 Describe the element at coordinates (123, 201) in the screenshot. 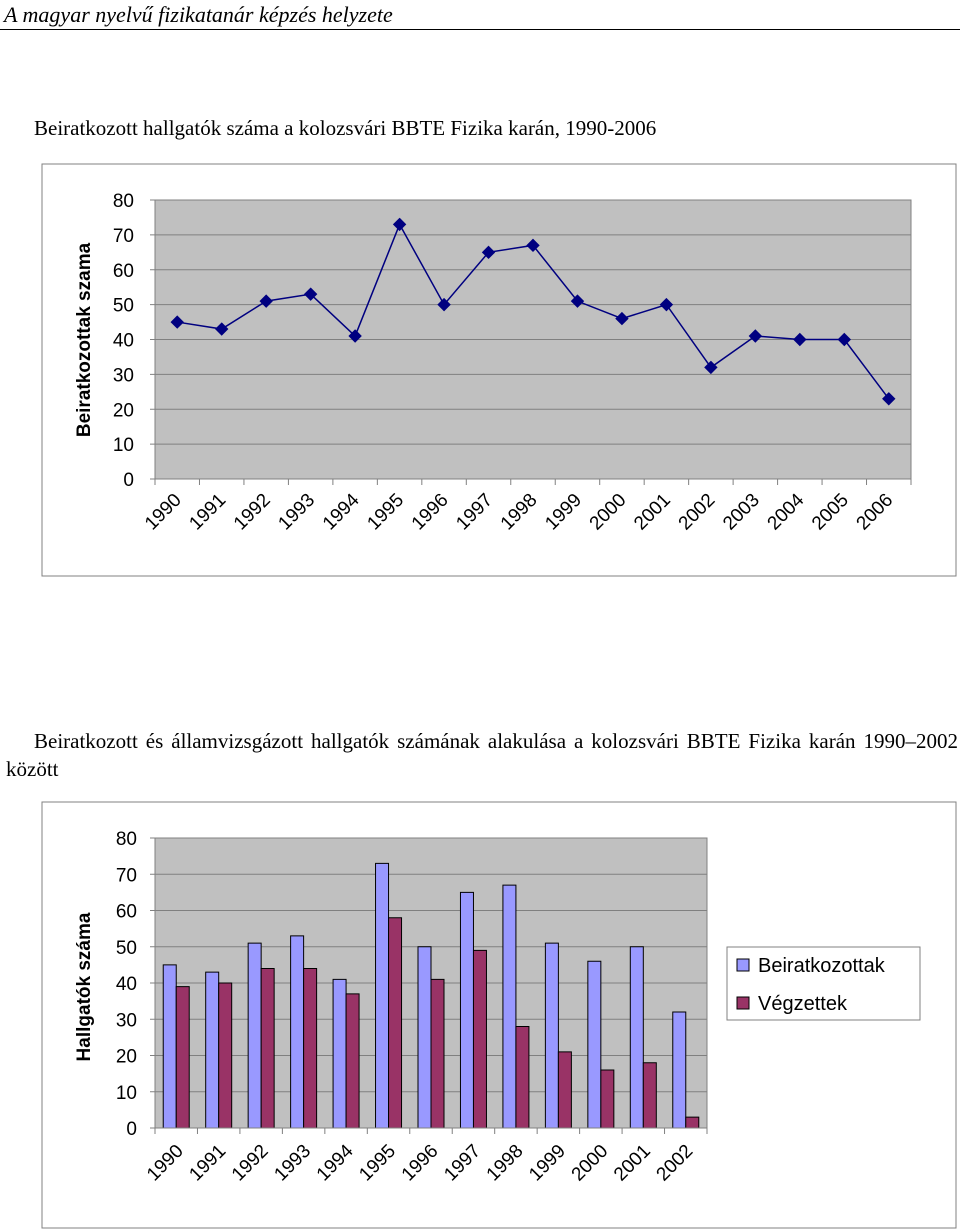

I see `chart1-y-tick-label: 80` at that location.